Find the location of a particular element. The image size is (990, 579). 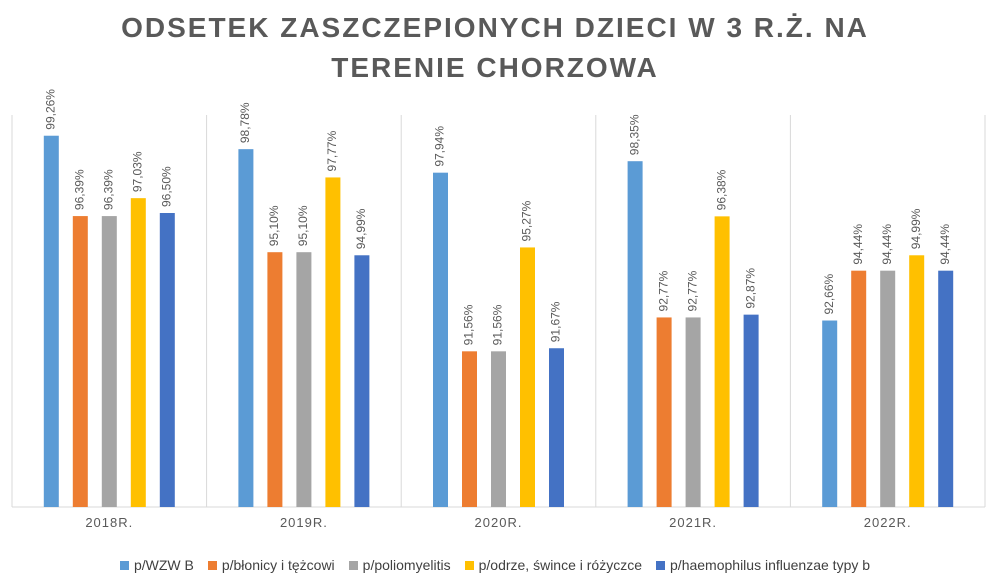

legend-label: p/WZW B is located at coordinates (163, 565).